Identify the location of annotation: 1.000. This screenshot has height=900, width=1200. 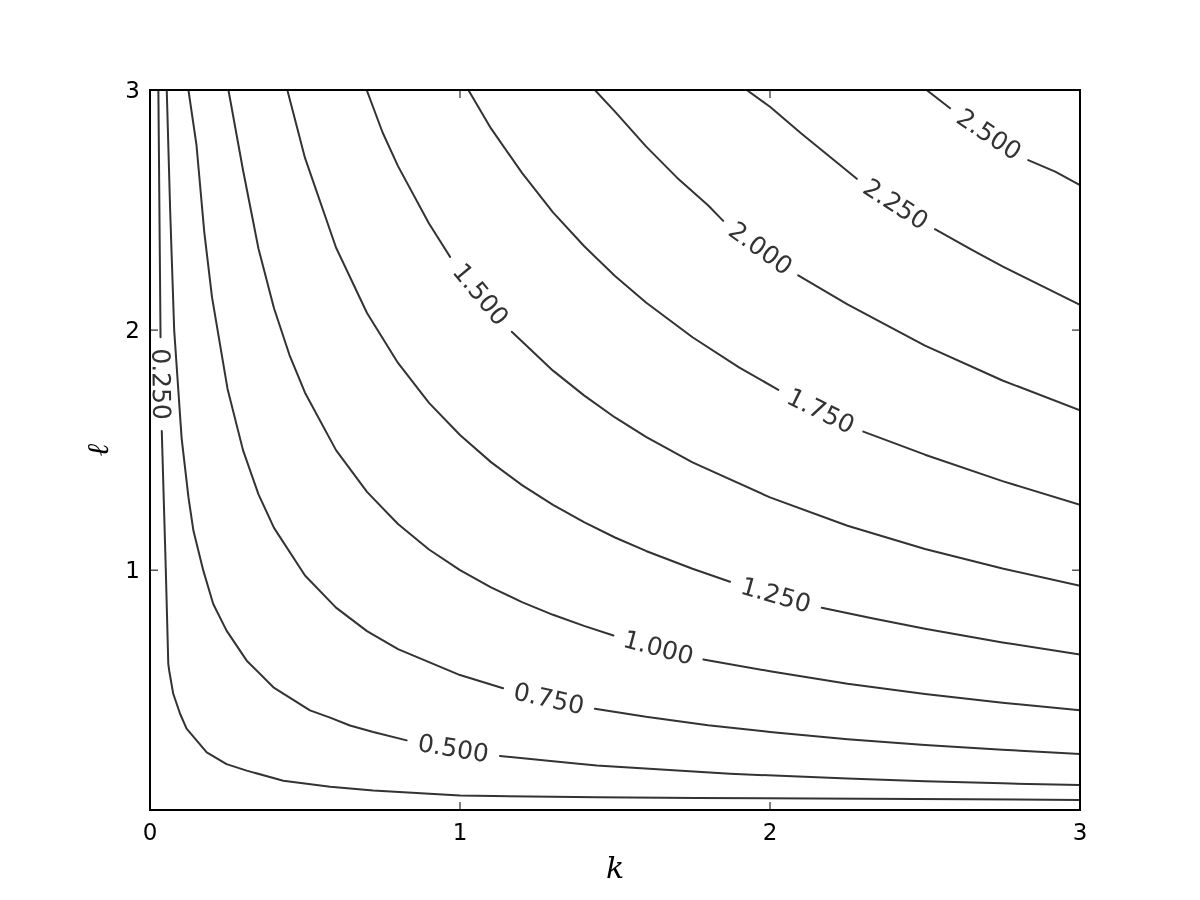
(658, 647).